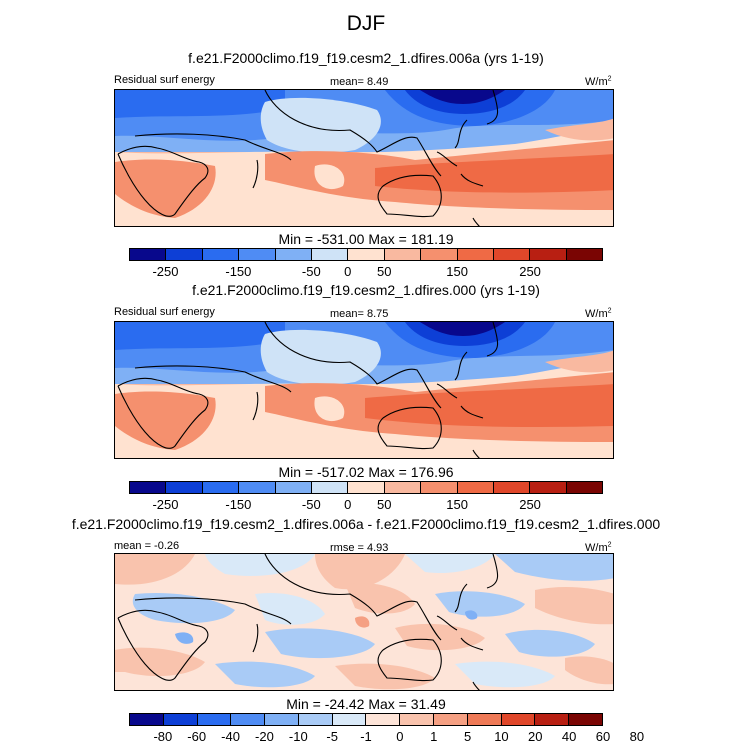 The image size is (732, 748). Describe the element at coordinates (366, 704) in the screenshot. I see `panel-3-minmax: Min = -24.42 Max = 31.49` at that location.